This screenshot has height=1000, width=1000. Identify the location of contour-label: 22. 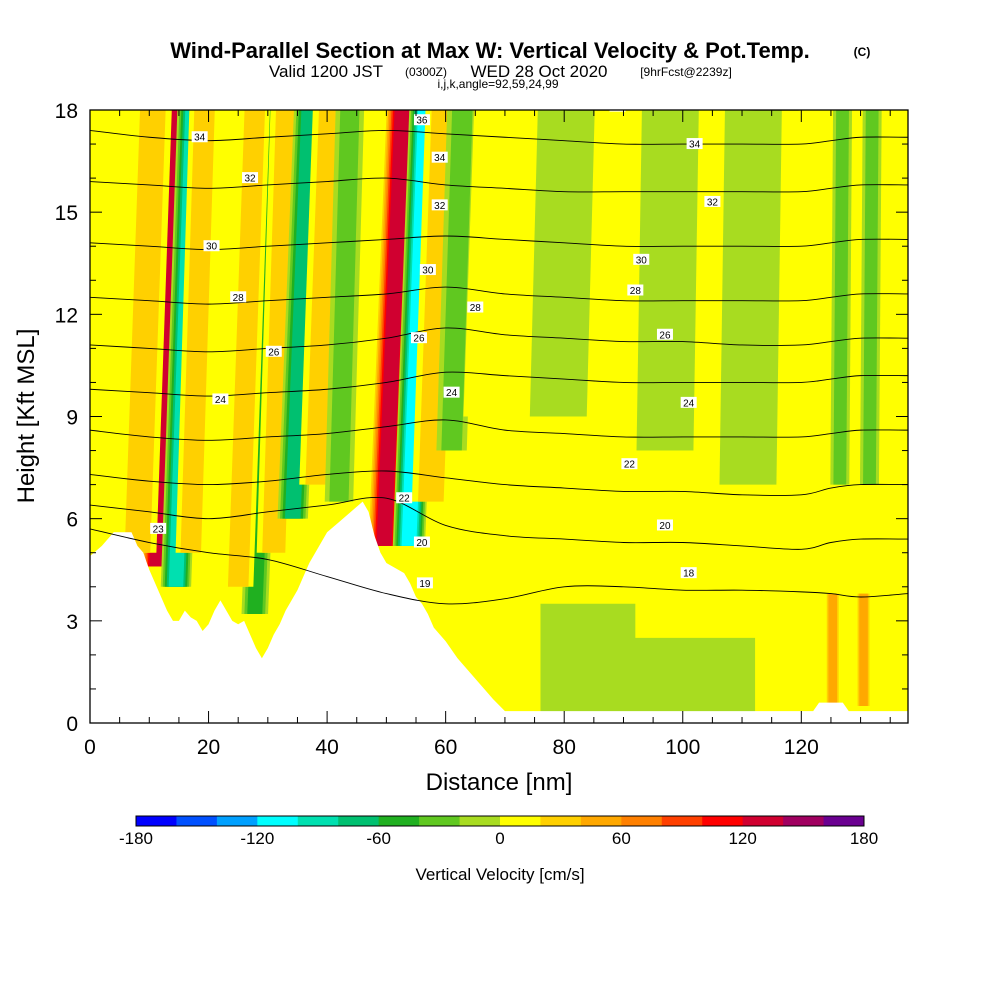
(629, 464).